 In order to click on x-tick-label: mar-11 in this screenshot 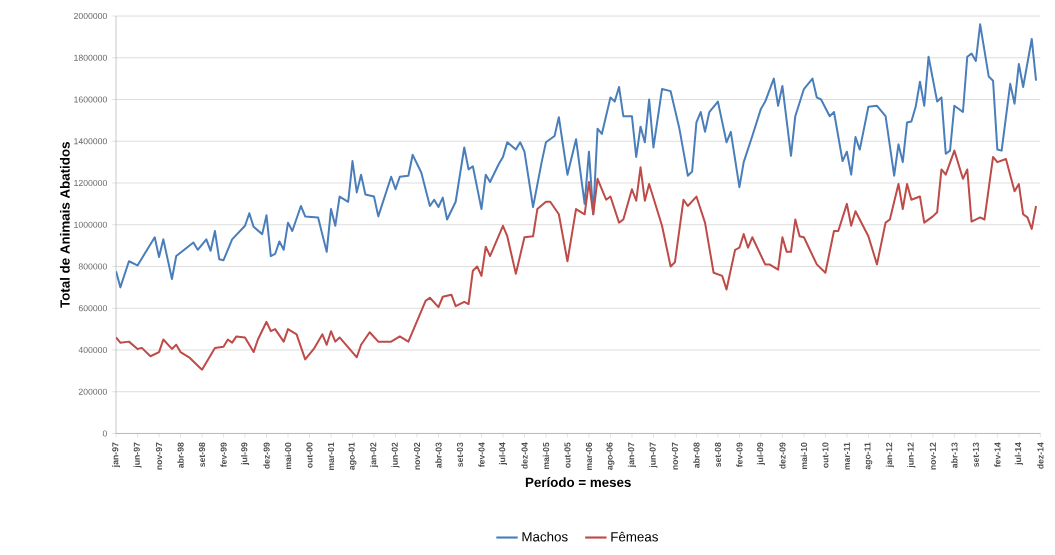, I will do `click(846, 456)`.